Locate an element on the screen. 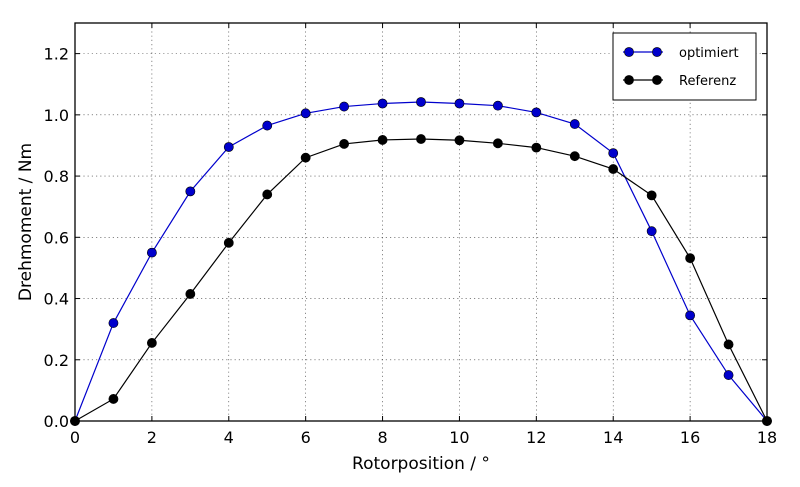 This screenshot has width=800, height=487. x-tick-label: 2 is located at coordinates (152, 437).